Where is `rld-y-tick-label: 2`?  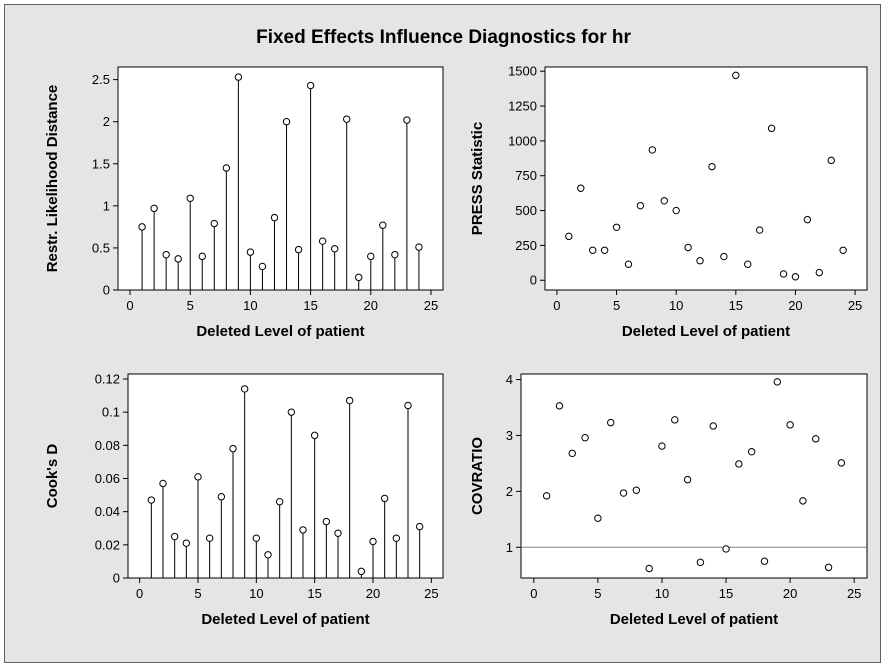 rld-y-tick-label: 2 is located at coordinates (106, 121).